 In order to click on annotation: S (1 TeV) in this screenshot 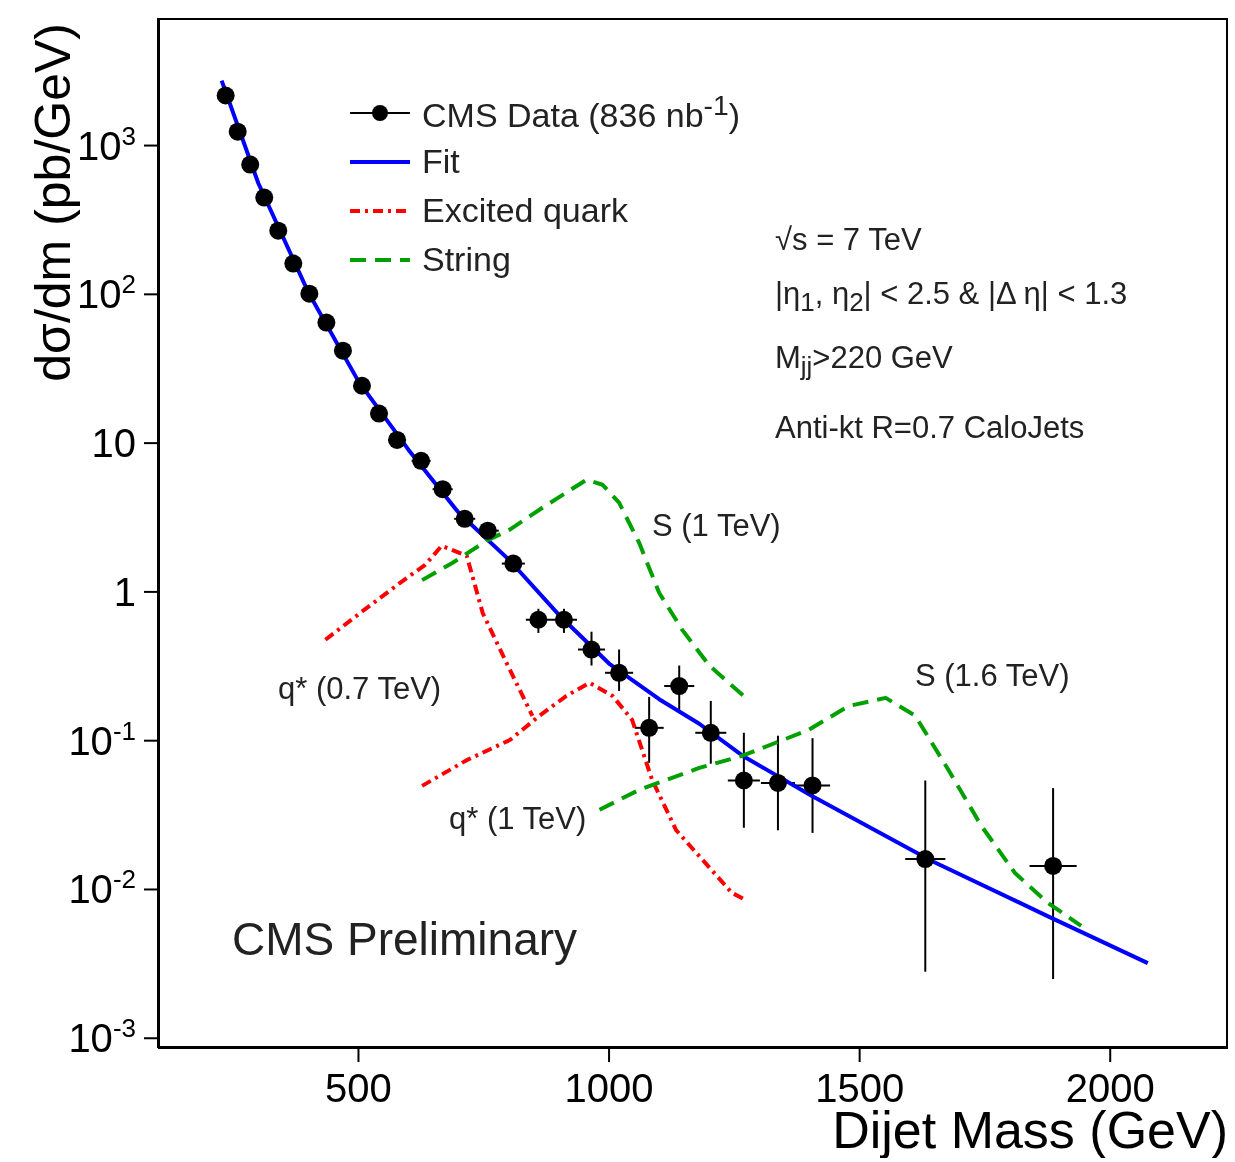, I will do `click(716, 526)`.